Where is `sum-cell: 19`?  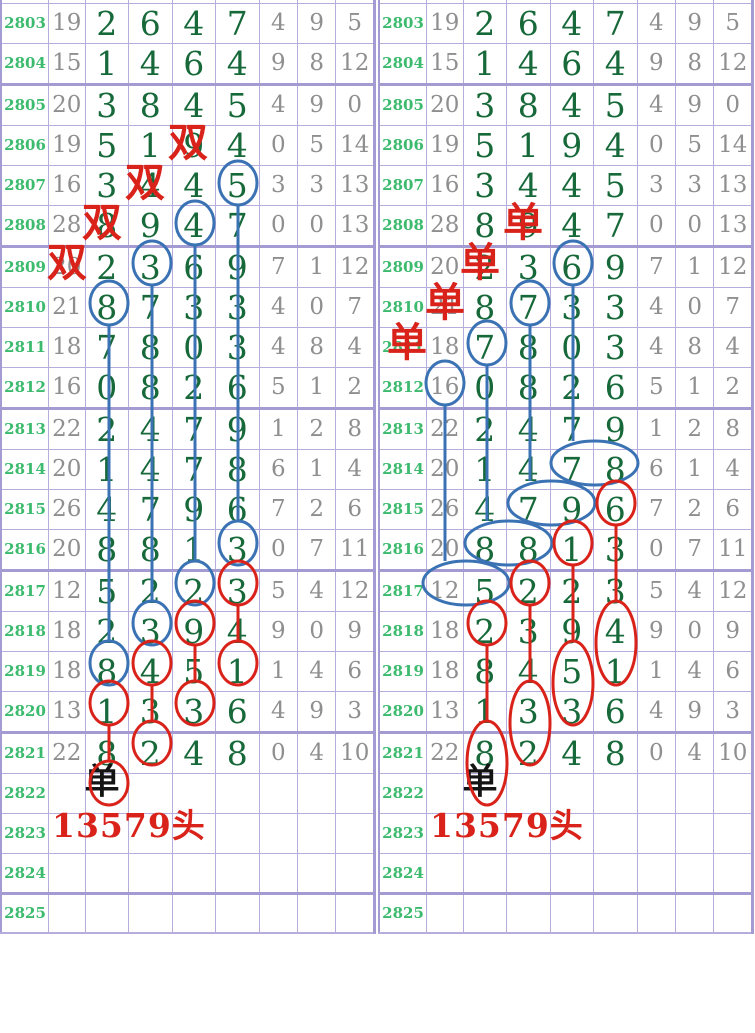 sum-cell: 19 is located at coordinates (67, 23).